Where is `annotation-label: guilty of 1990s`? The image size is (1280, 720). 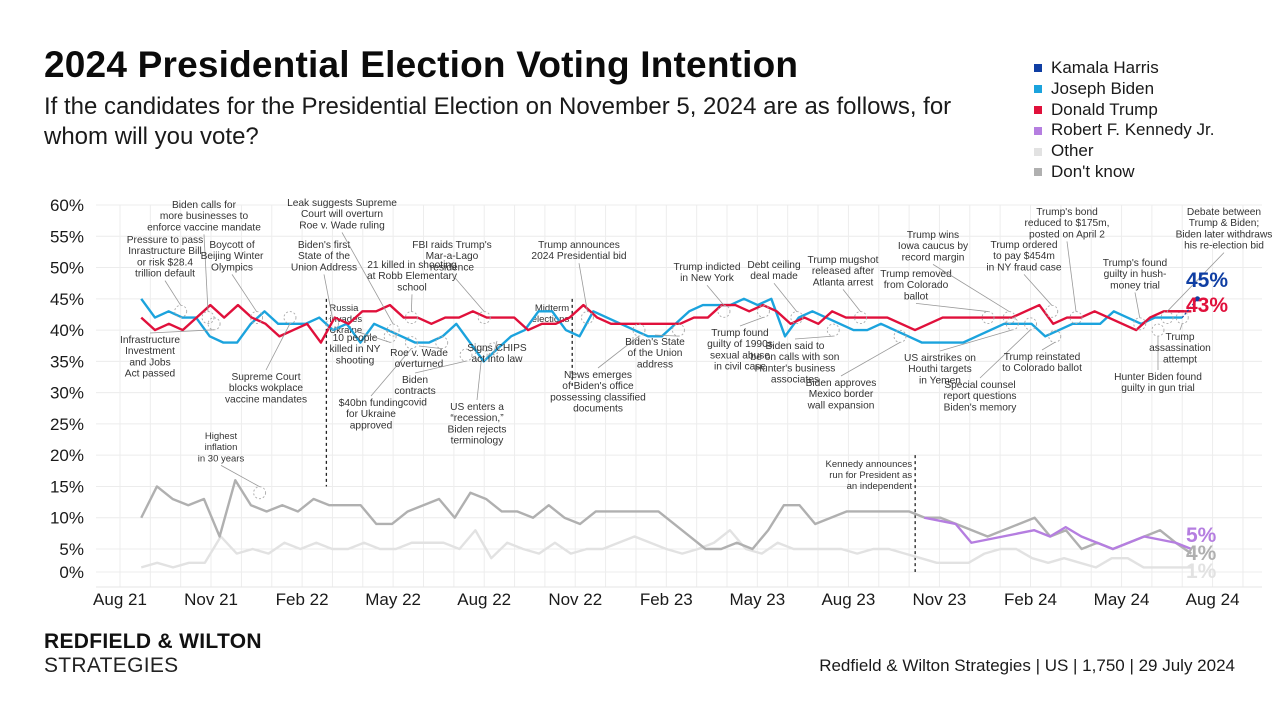 annotation-label: guilty of 1990s is located at coordinates (740, 344).